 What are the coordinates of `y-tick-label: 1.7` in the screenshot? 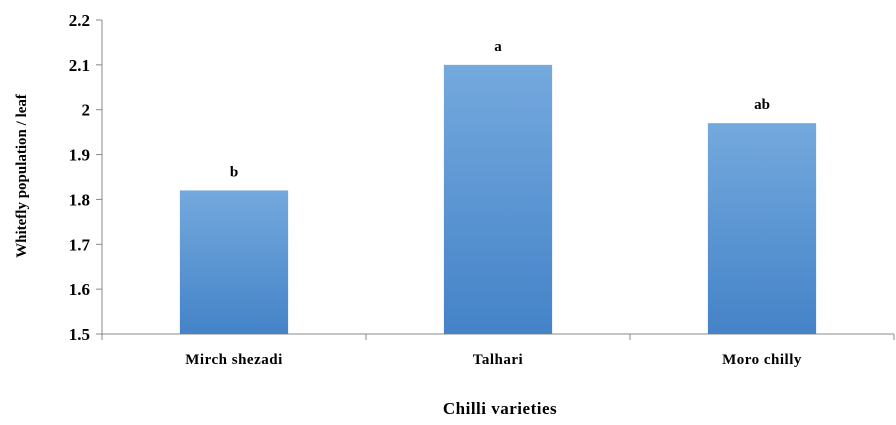 It's located at (80, 244).